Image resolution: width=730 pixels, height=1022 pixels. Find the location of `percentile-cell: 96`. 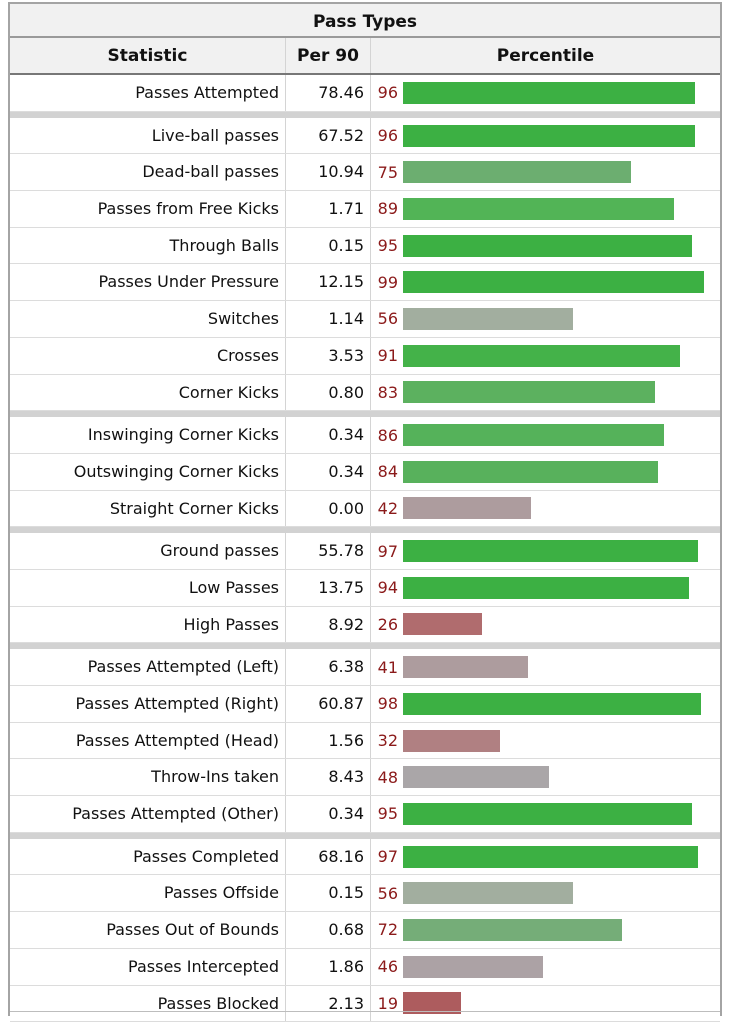

percentile-cell: 96 is located at coordinates (545, 136).